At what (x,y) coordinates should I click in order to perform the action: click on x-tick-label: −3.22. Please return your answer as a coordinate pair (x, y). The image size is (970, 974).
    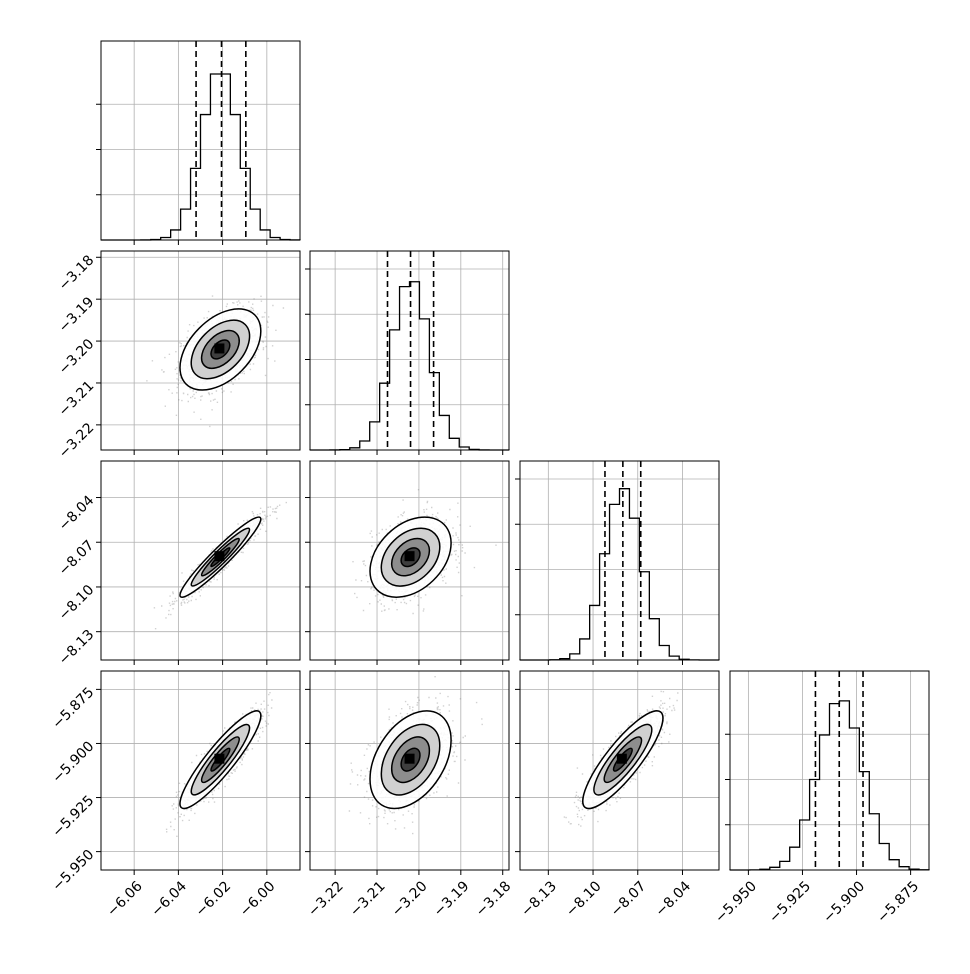
    Looking at the image, I should click on (326, 899).